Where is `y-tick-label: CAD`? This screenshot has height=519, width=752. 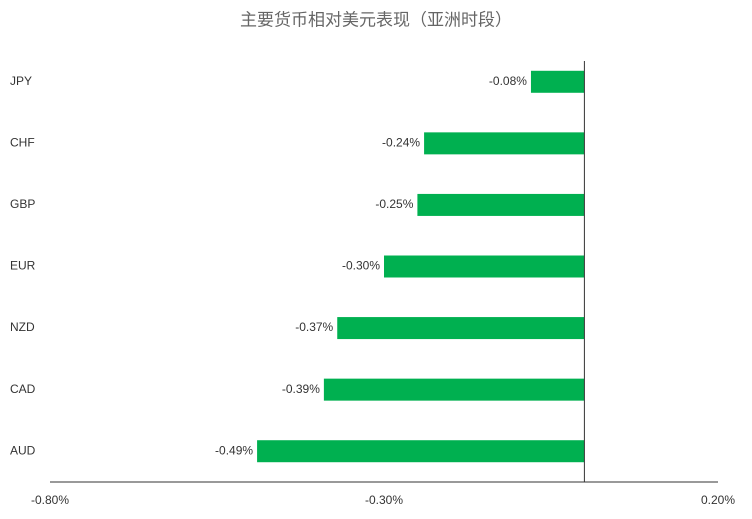
y-tick-label: CAD is located at coordinates (23, 389).